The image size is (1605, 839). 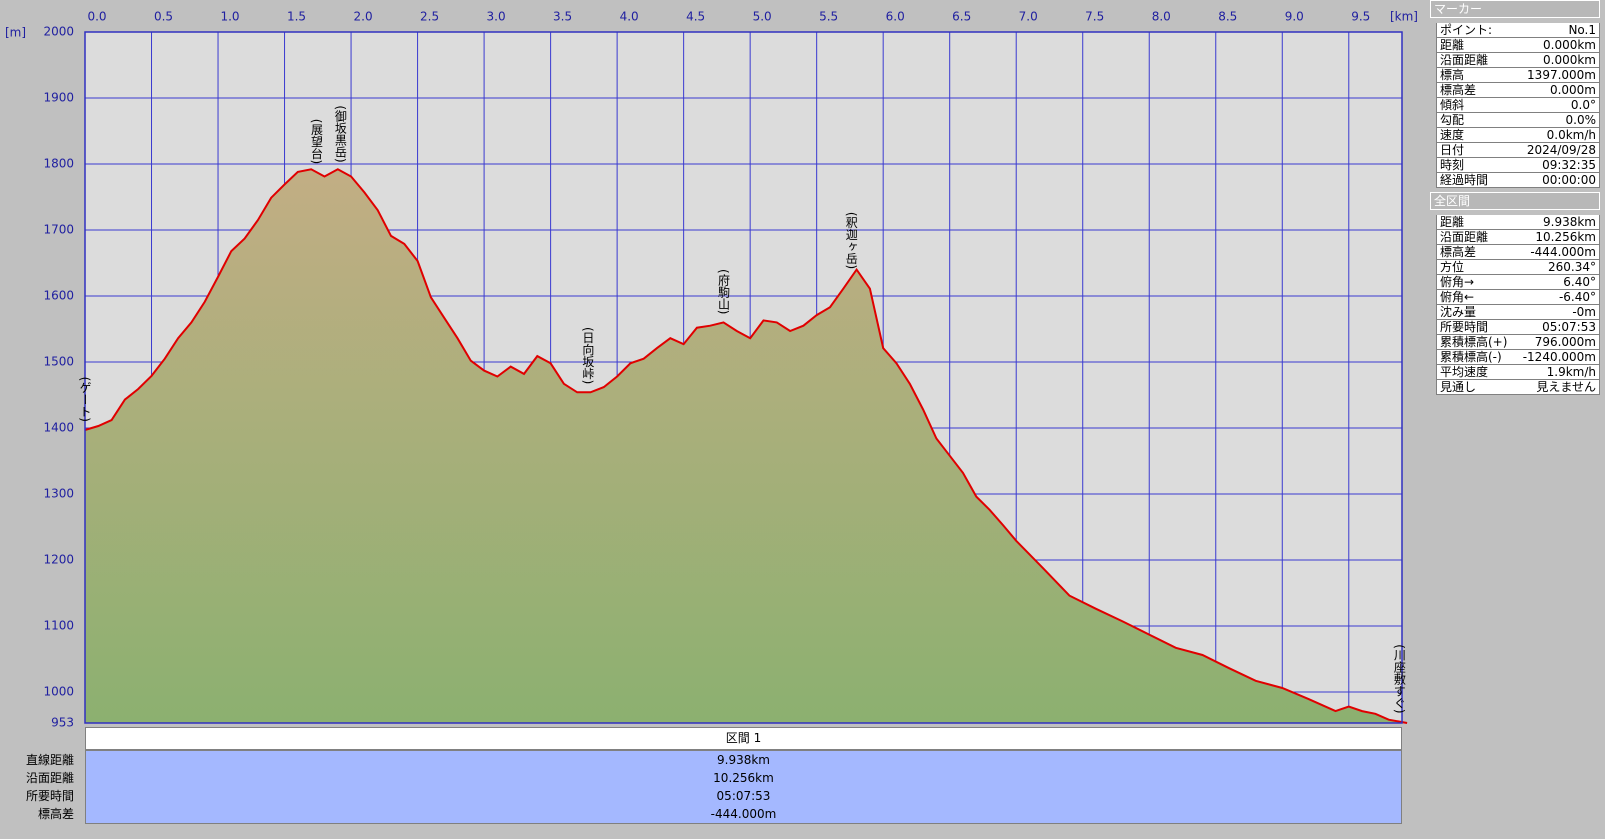 I want to click on info-value: -0m, so click(x=1584, y=312).